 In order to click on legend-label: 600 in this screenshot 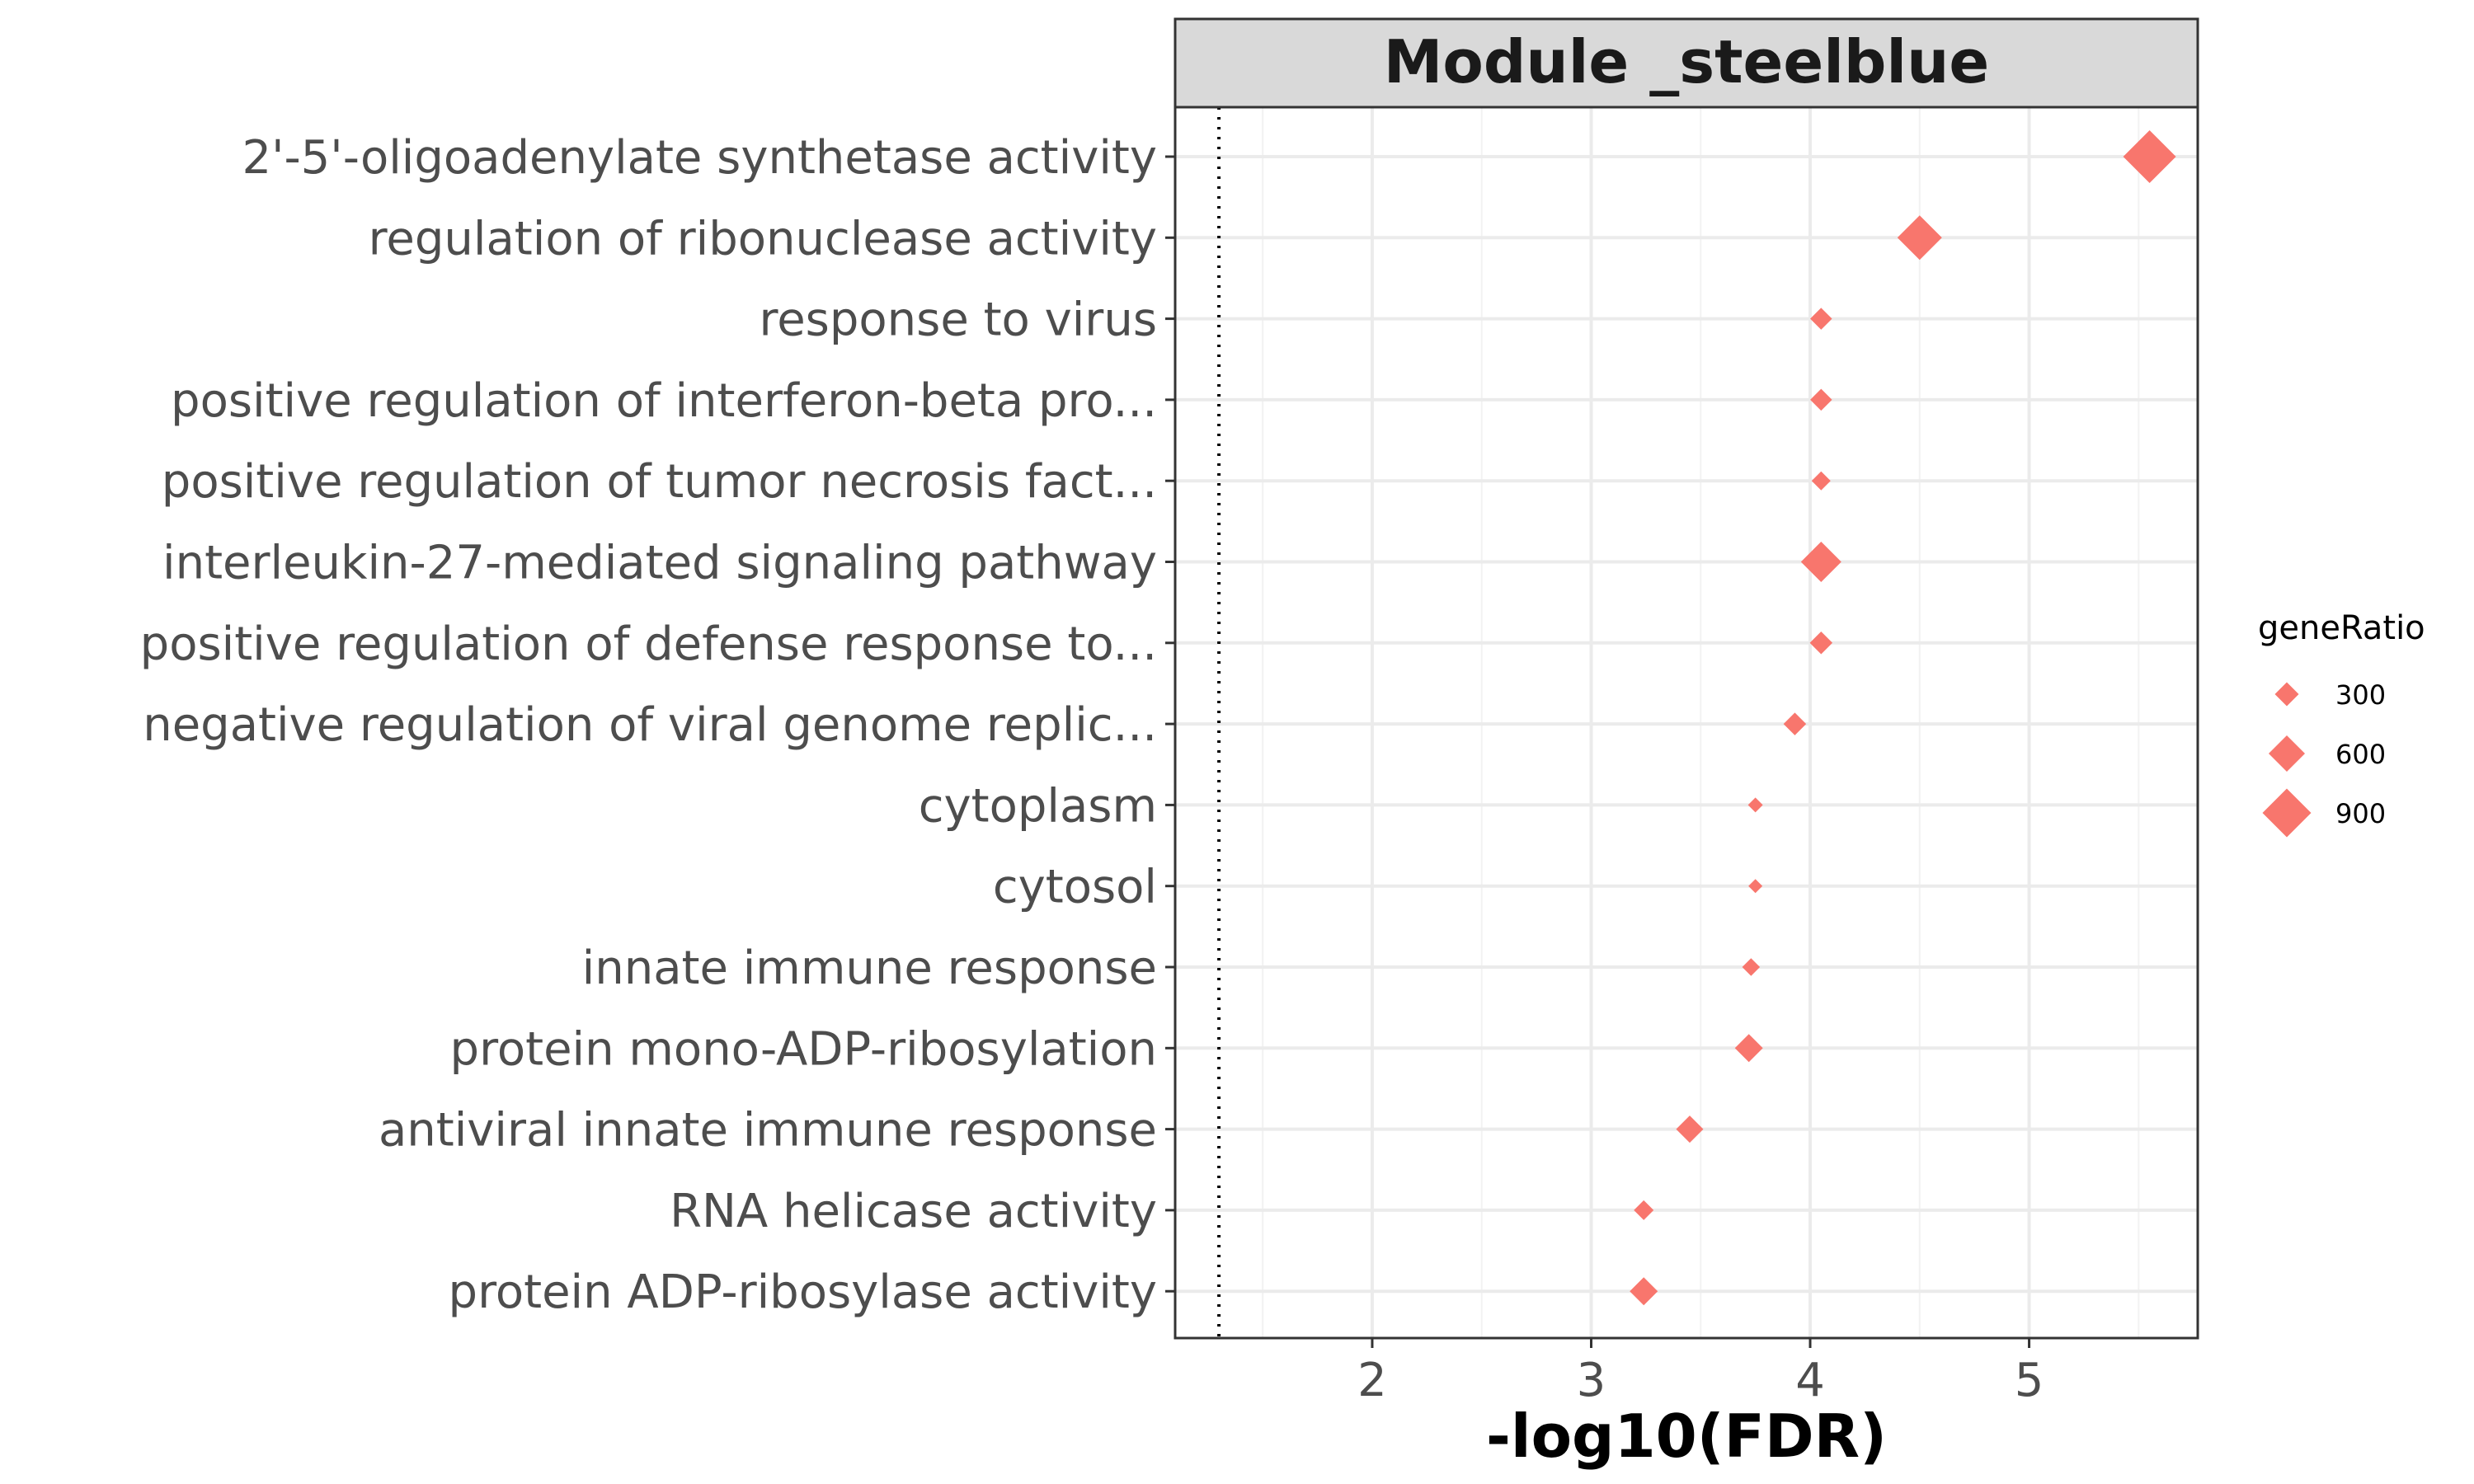, I will do `click(2360, 754)`.